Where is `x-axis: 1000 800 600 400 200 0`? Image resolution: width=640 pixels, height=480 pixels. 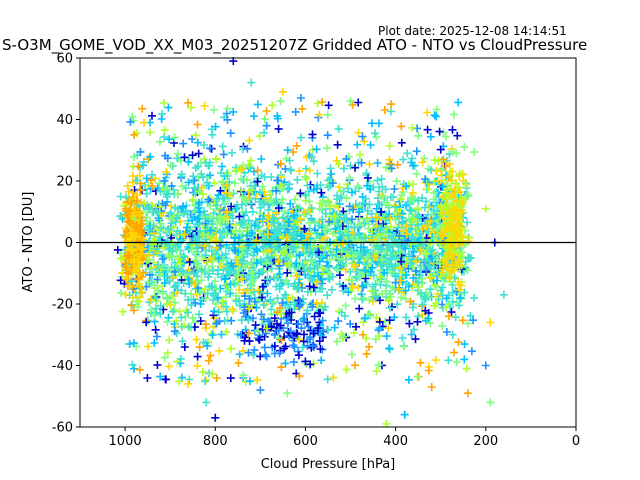 x-axis: 1000 800 600 400 200 0 is located at coordinates (344, 438).